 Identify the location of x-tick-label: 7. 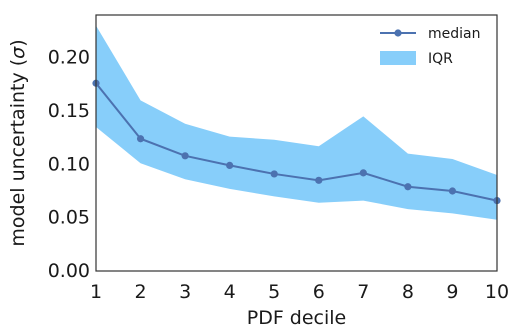
(363, 292).